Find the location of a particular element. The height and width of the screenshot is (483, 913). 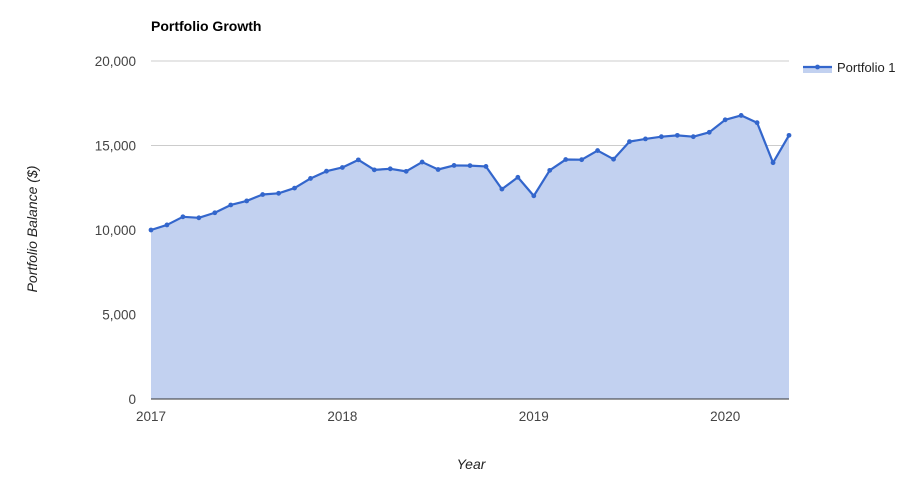

chart-title: Portfolio Growth is located at coordinates (206, 26).